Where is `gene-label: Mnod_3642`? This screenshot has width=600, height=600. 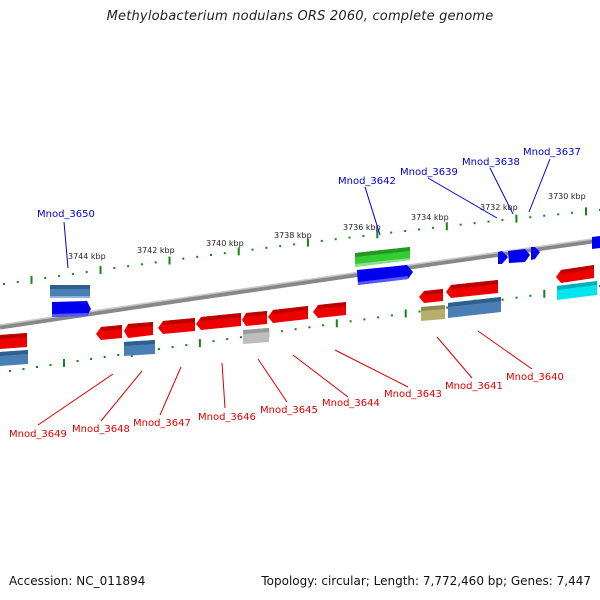
gene-label: Mnod_3642 is located at coordinates (367, 181).